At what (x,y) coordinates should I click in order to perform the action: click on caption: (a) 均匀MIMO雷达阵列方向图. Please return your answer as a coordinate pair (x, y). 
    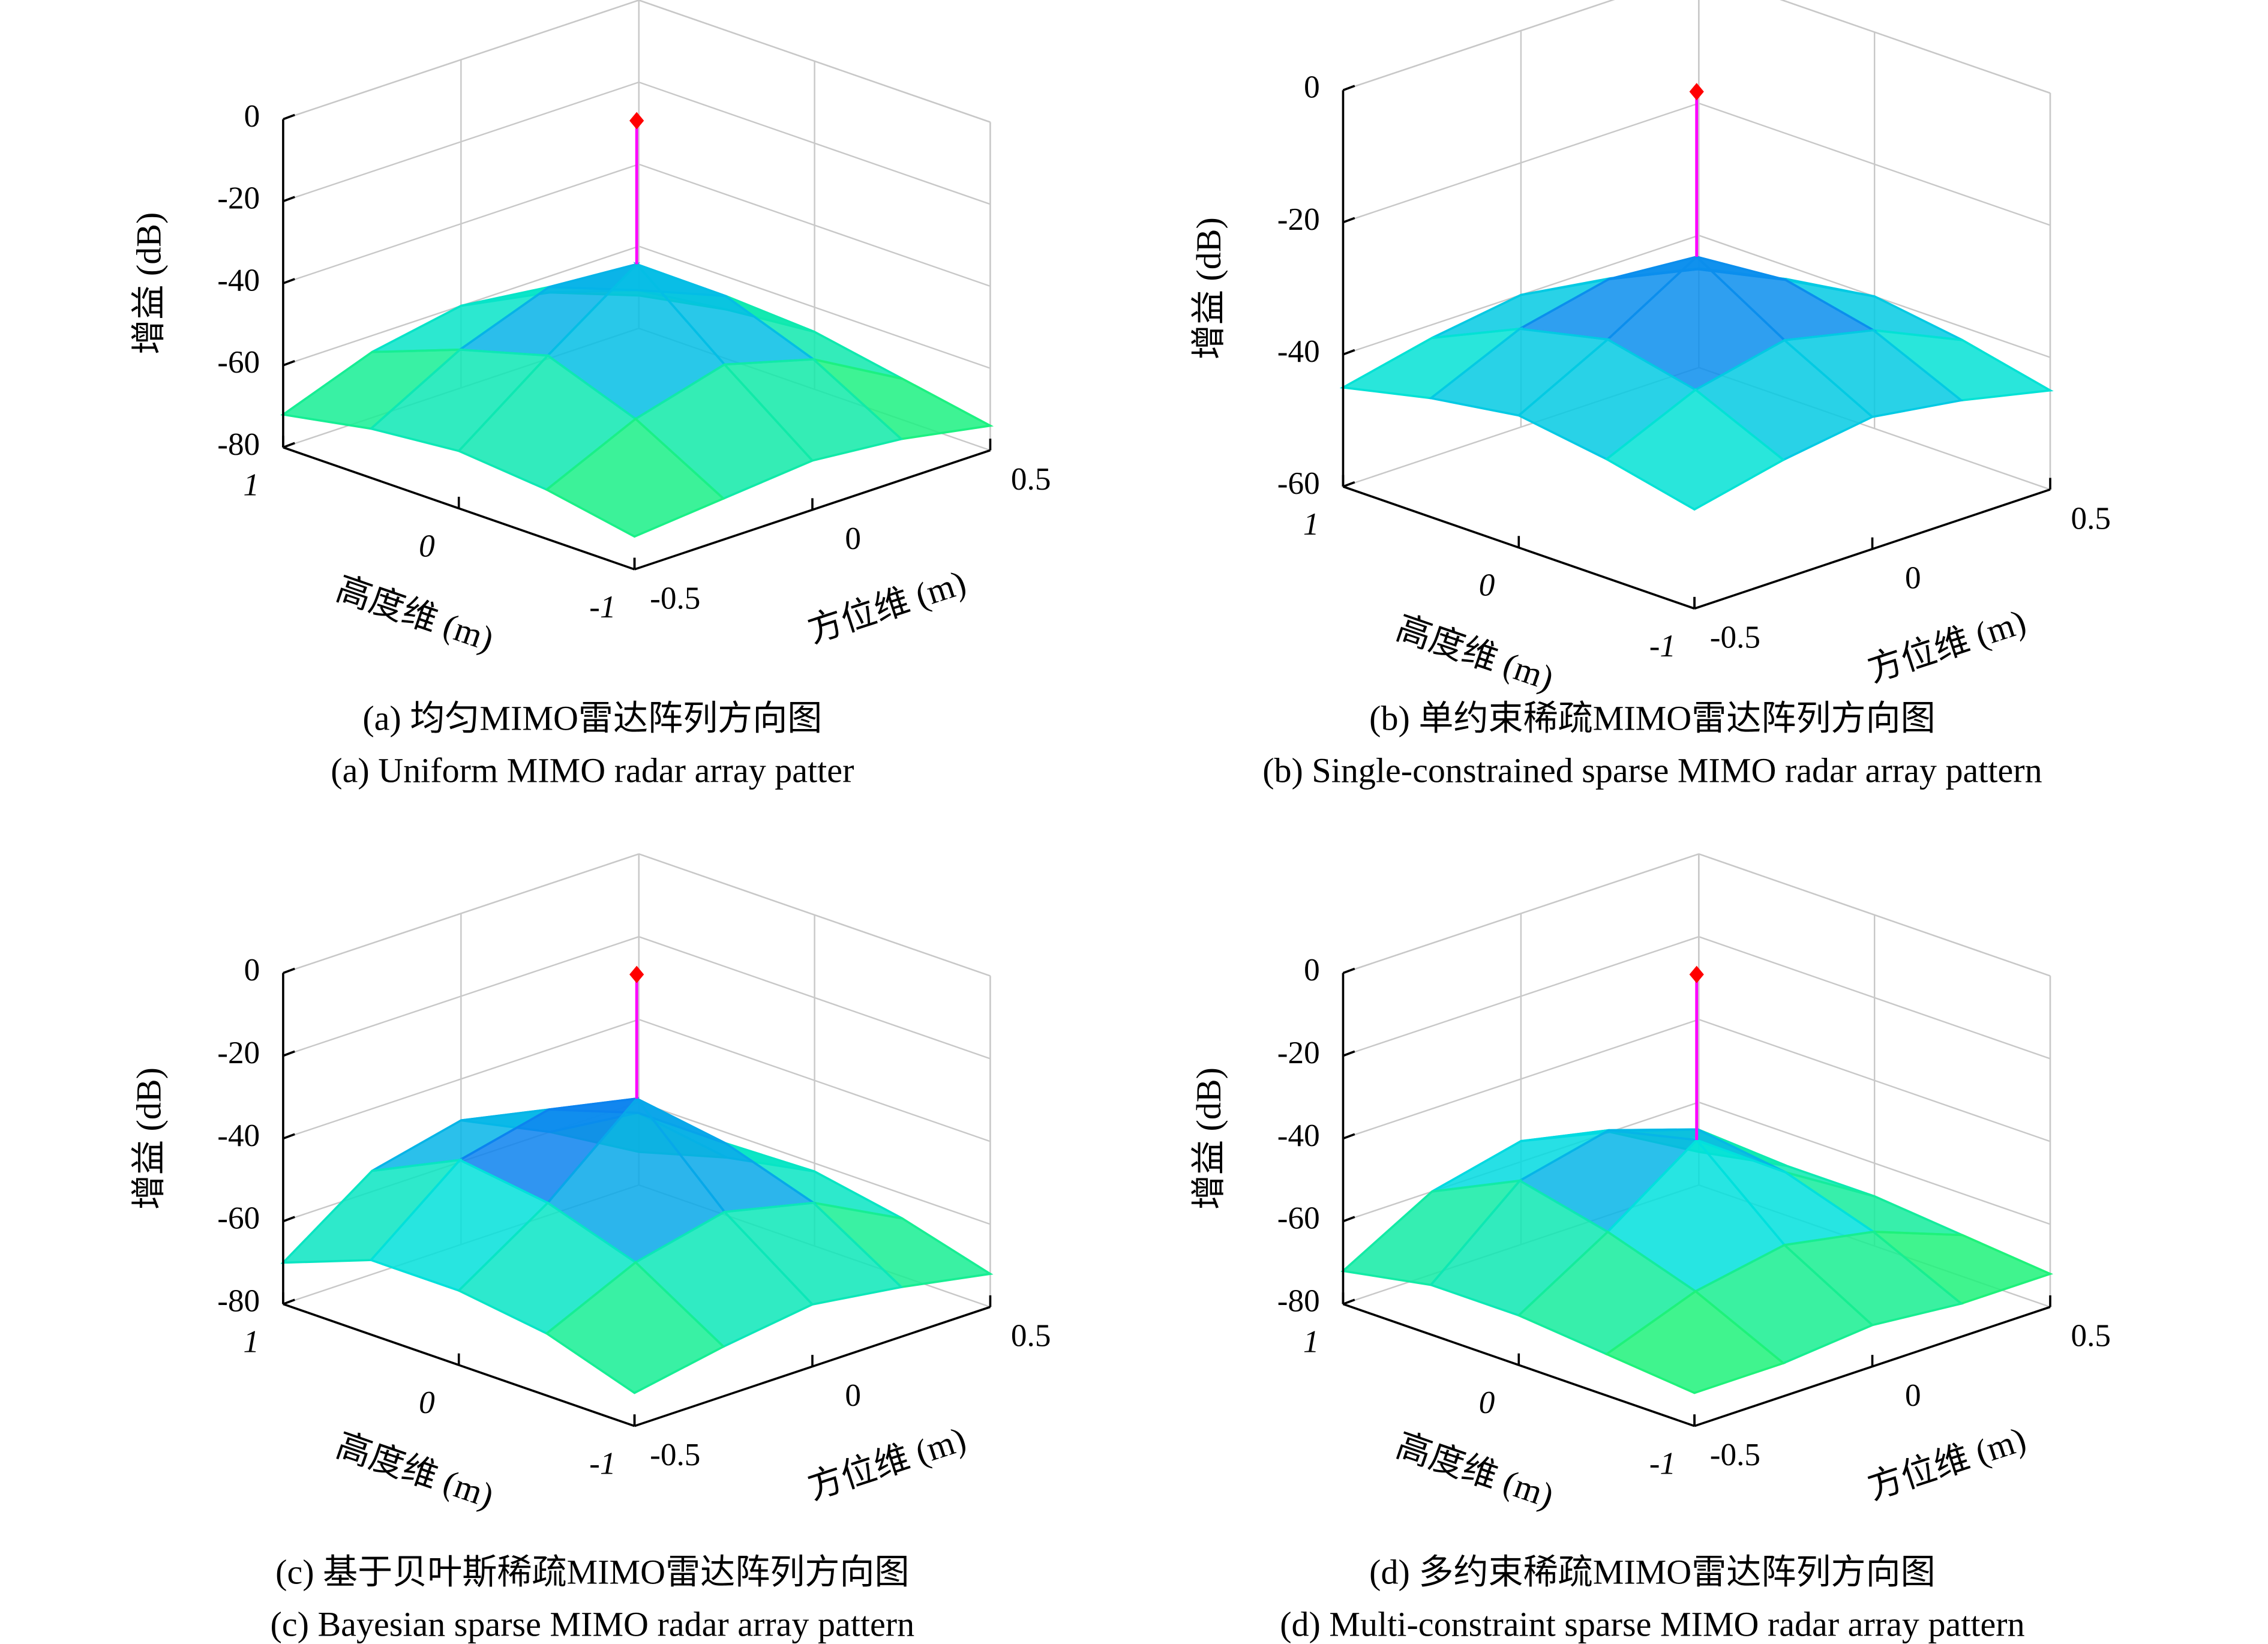
    Looking at the image, I should click on (592, 718).